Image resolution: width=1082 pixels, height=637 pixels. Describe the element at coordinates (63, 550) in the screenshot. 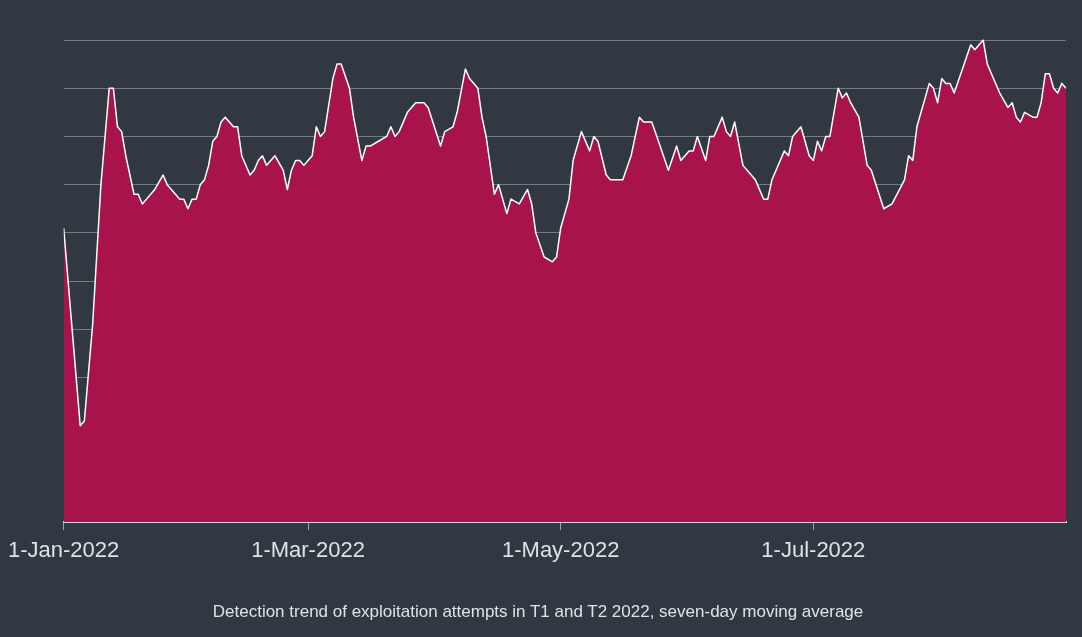

I see `x-tick-label: 1-Jan-2022` at that location.